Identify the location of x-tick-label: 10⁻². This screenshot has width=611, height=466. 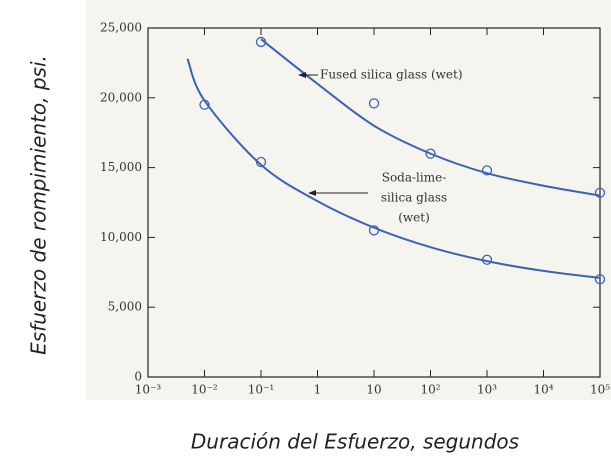
(204, 390).